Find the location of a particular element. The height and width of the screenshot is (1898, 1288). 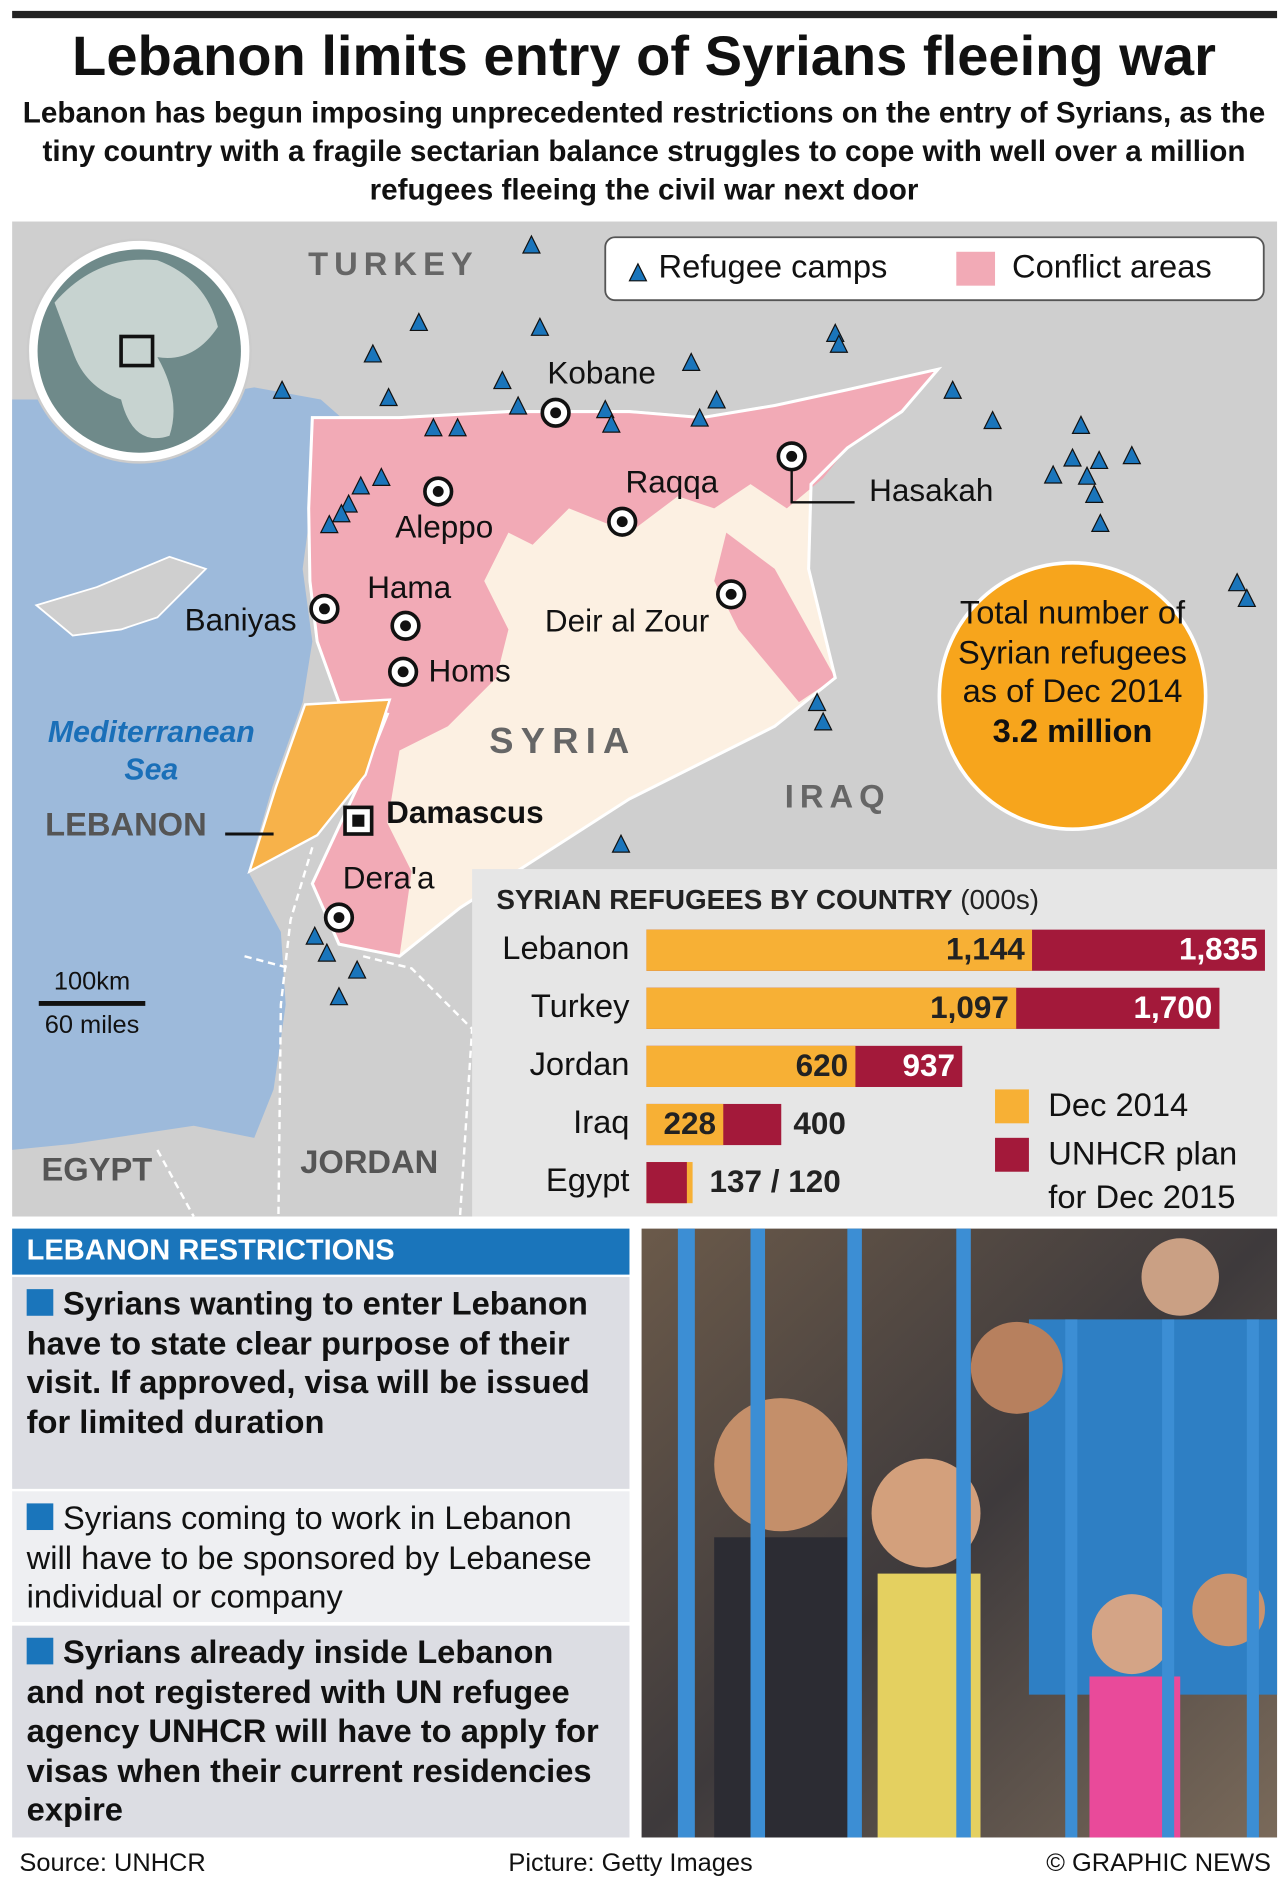

city-label: Raqqa is located at coordinates (671, 481).